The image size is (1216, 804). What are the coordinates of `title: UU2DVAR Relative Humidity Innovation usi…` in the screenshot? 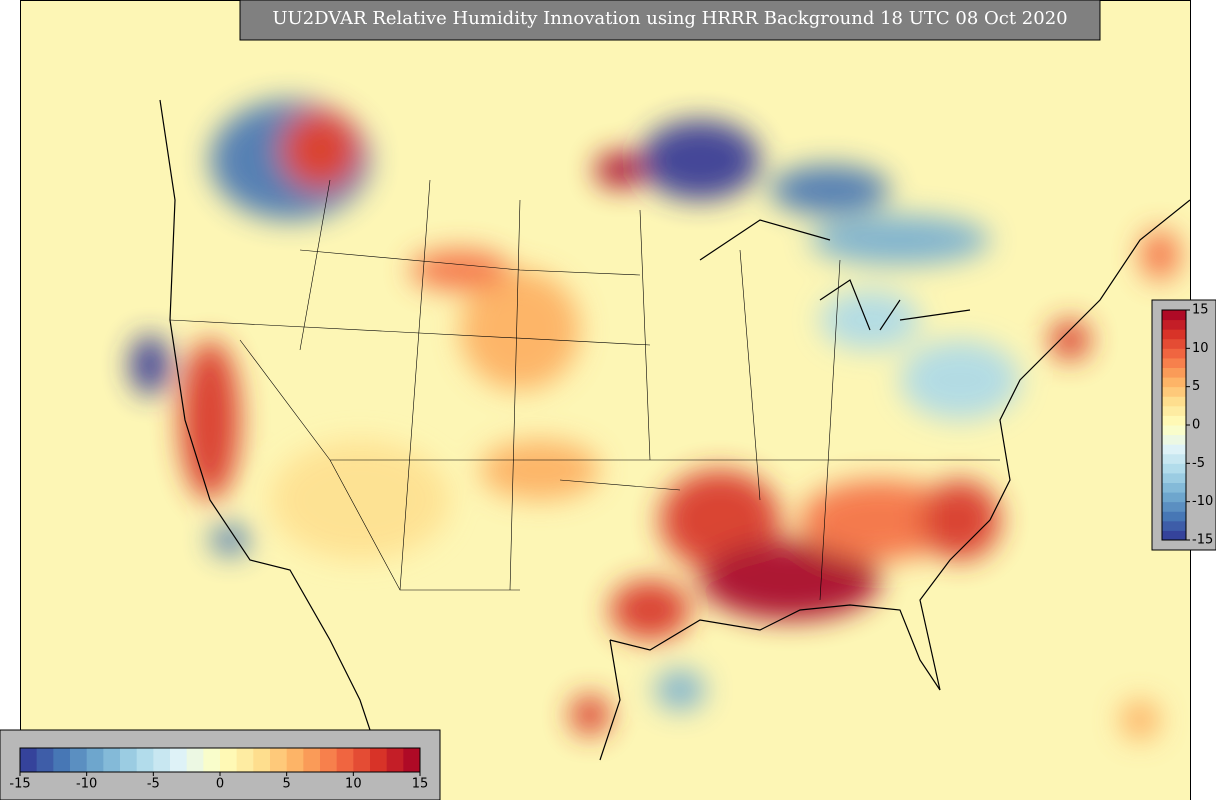 It's located at (669, 18).